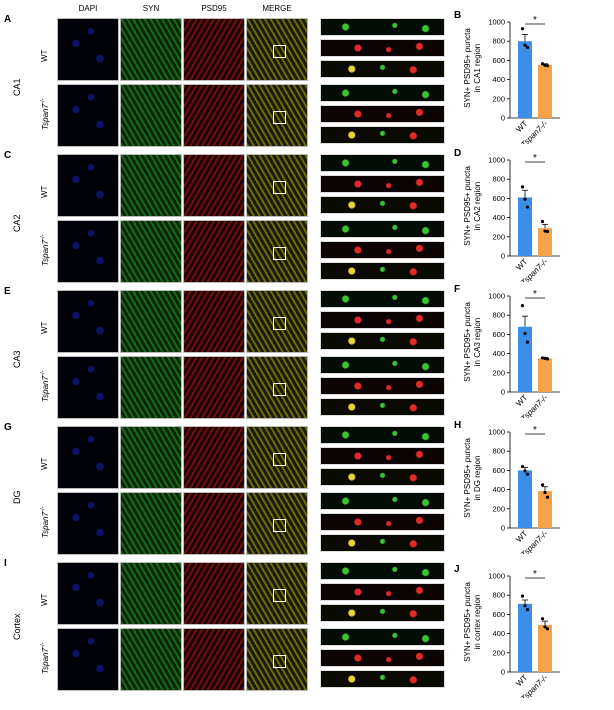  What do you see at coordinates (457, 15) in the screenshot?
I see `chart-panel-letter: B` at bounding box center [457, 15].